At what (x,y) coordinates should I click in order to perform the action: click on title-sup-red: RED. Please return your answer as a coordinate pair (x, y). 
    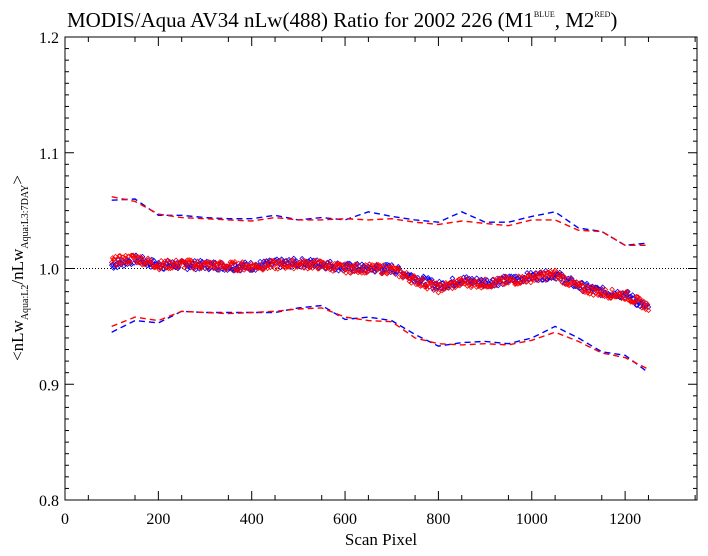
    Looking at the image, I should click on (602, 14).